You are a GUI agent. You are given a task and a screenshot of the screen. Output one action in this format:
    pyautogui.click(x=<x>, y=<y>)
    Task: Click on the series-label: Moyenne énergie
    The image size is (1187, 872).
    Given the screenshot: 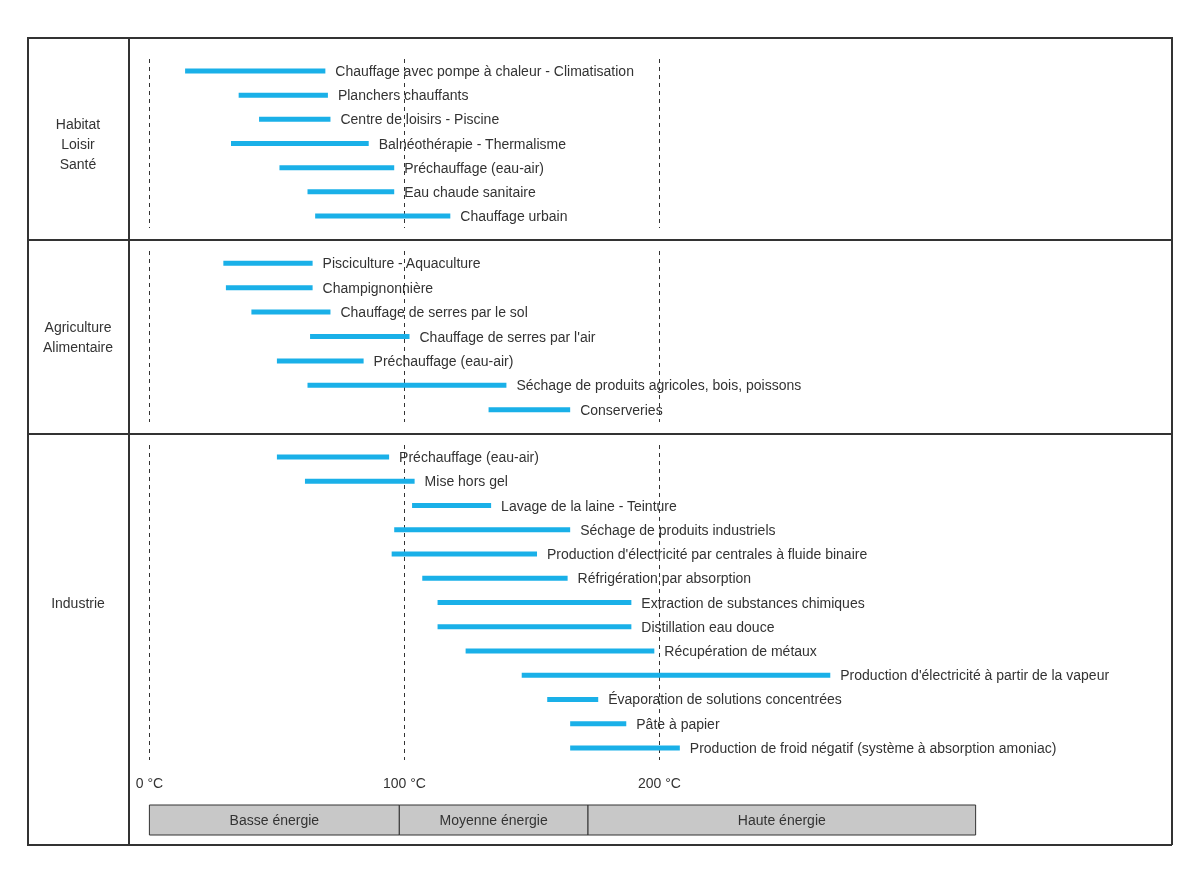 What is the action you would take?
    pyautogui.click(x=493, y=820)
    